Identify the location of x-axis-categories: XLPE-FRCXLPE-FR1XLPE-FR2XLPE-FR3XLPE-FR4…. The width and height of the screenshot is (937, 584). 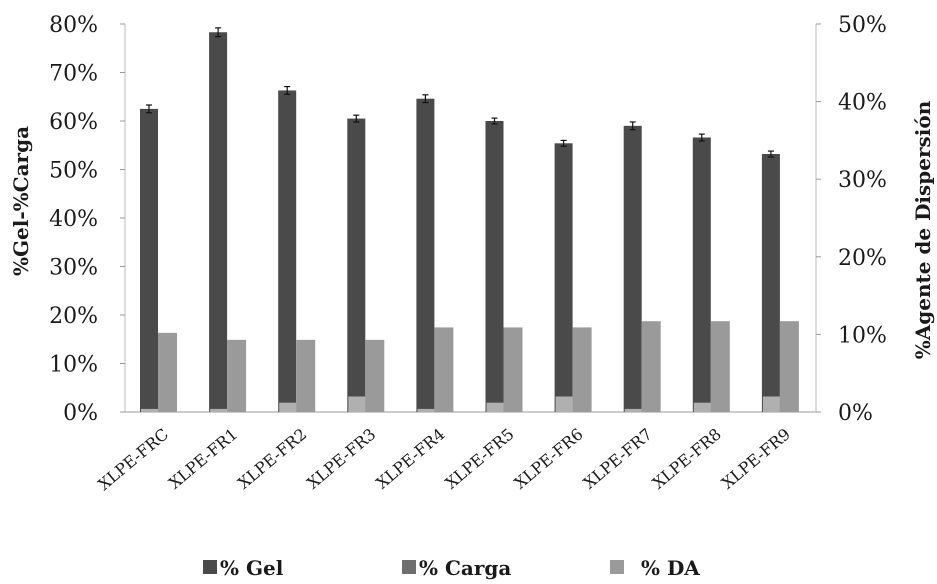
(444, 460).